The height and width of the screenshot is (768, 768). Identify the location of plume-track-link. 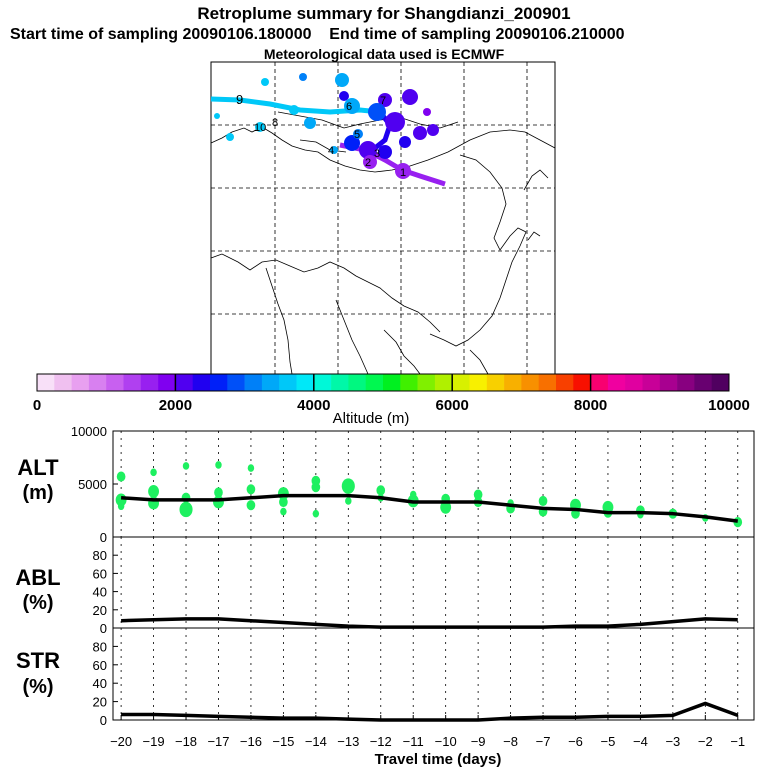
(380, 132).